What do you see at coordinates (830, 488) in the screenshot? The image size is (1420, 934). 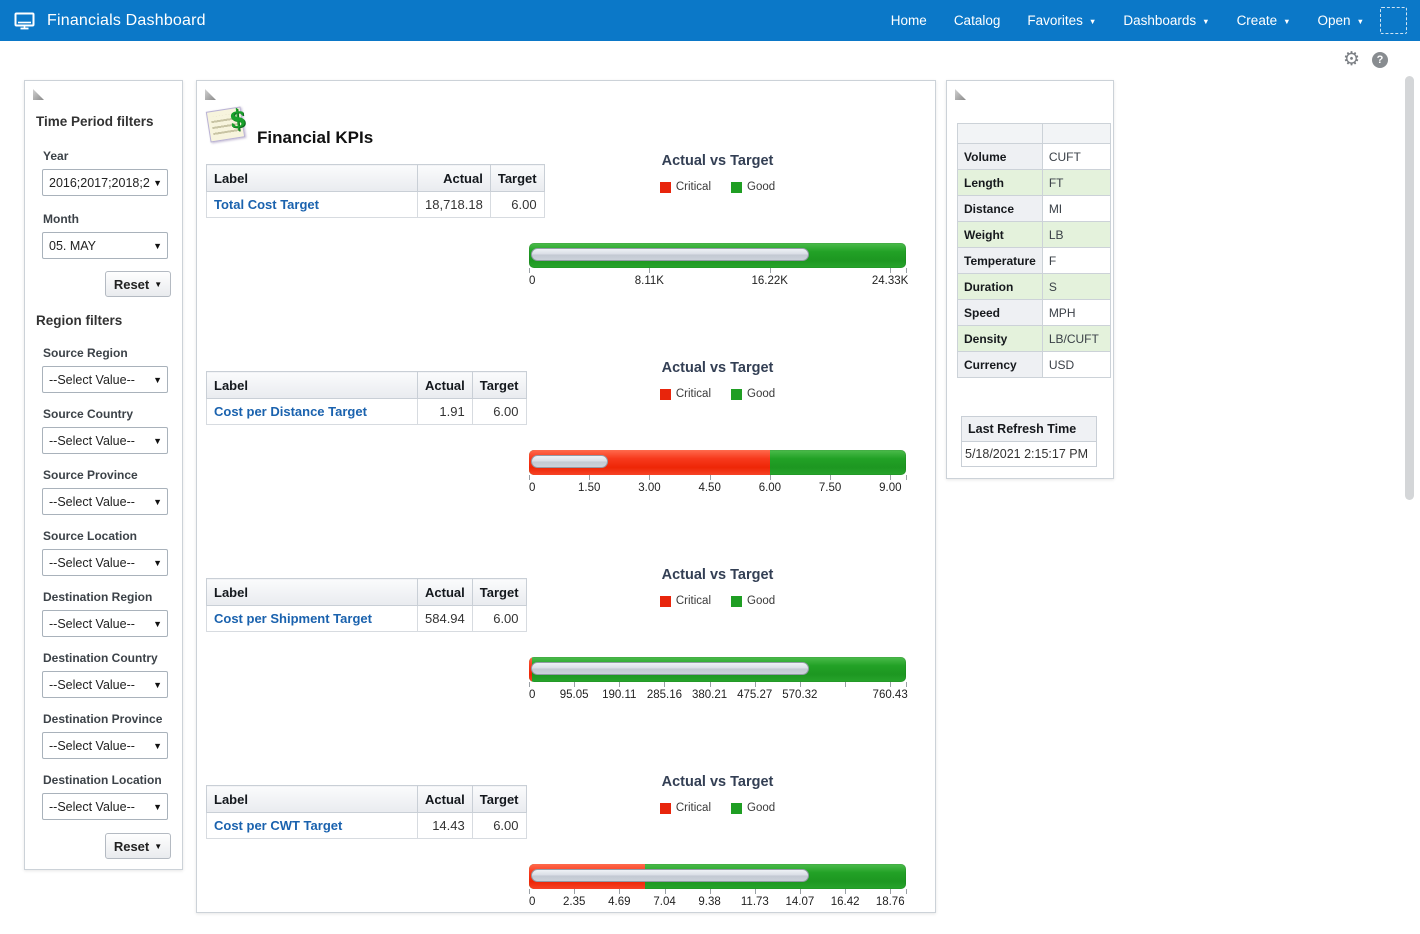 I see `axis-tick-label: 7.50` at bounding box center [830, 488].